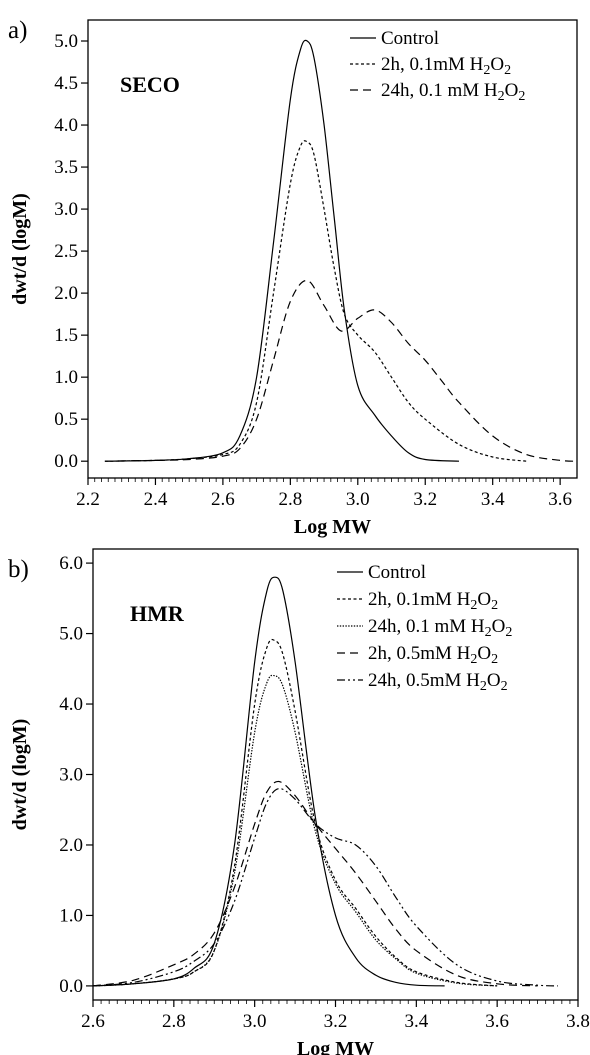 The width and height of the screenshot is (590, 1055). What do you see at coordinates (18, 569) in the screenshot?
I see `panel-label: b)` at bounding box center [18, 569].